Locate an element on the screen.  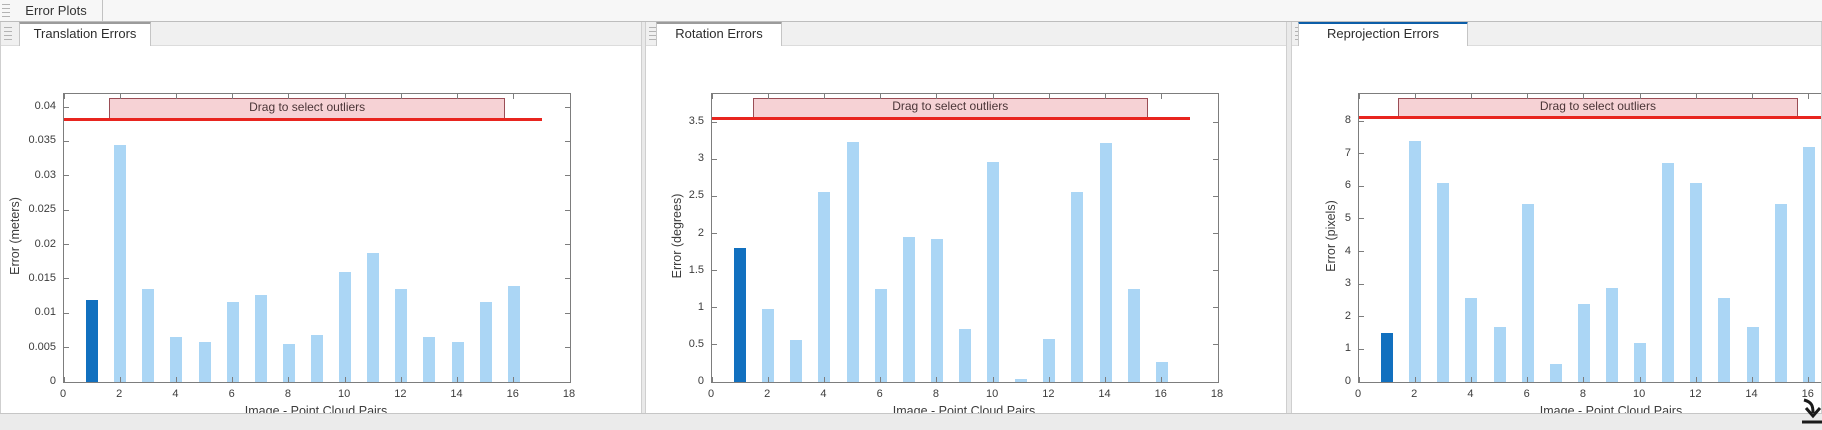
tab-translation-errors: Translation Errors is located at coordinates (85, 33).